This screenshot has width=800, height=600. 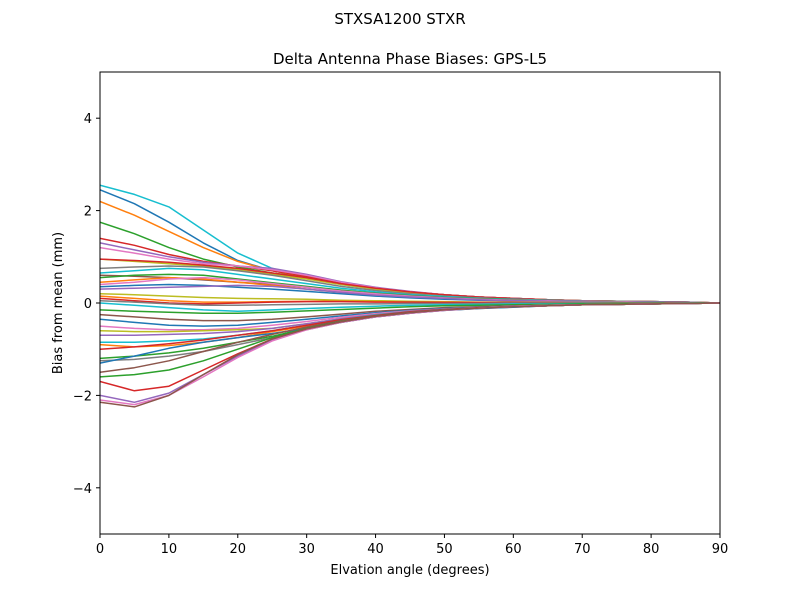 I want to click on y-axis: −4 −2 0 2 4, so click(x=86, y=304).